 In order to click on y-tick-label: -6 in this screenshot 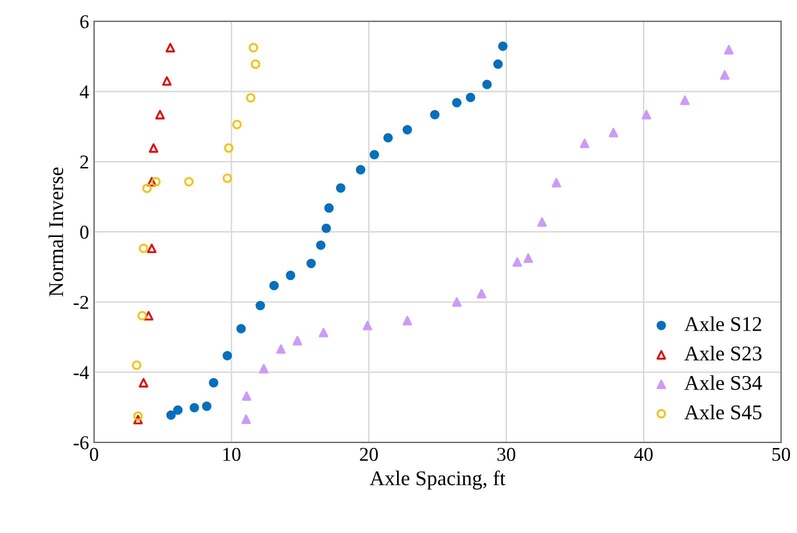, I will do `click(81, 443)`.